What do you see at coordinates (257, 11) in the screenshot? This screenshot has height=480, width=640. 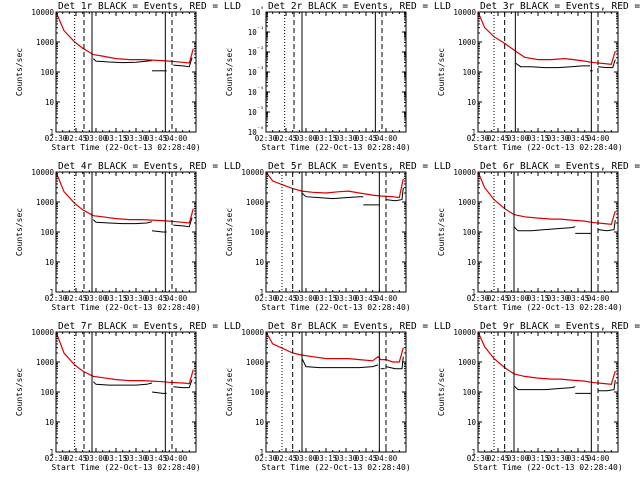 I see `y-tick-label: 10⁰` at bounding box center [257, 11].